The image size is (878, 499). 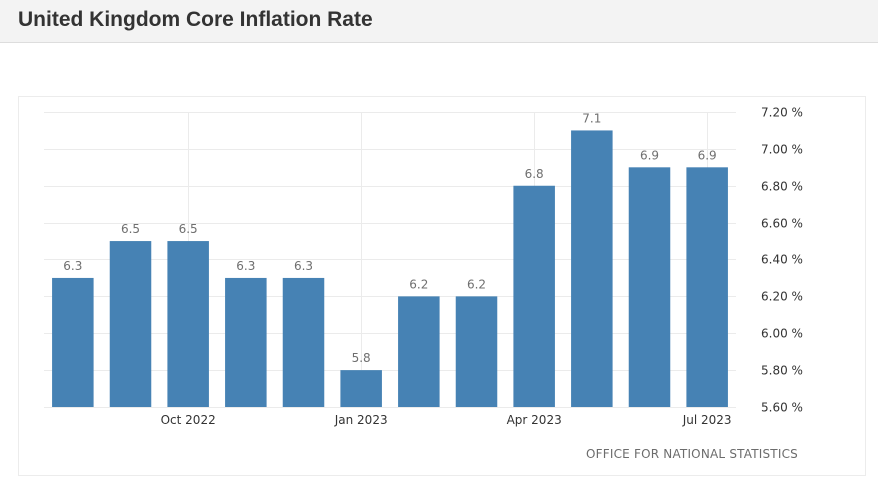 What do you see at coordinates (782, 150) in the screenshot?
I see `y-tick-label: 7.00 %` at bounding box center [782, 150].